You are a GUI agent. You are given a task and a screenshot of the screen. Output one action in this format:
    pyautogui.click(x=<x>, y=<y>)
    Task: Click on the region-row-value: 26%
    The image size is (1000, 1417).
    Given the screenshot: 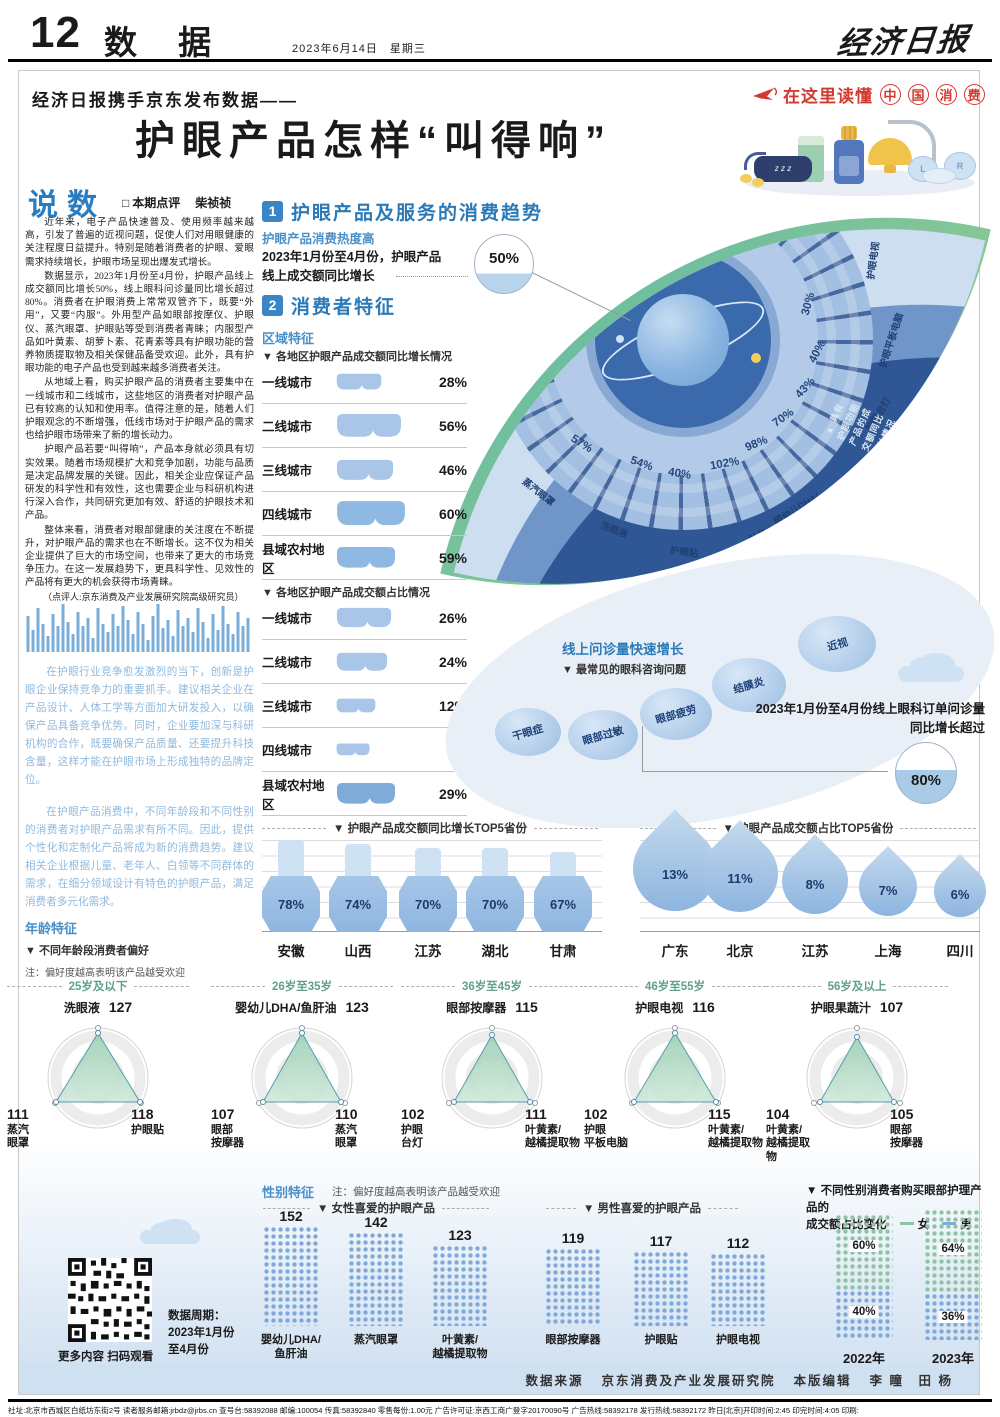 What is the action you would take?
    pyautogui.click(x=452, y=617)
    